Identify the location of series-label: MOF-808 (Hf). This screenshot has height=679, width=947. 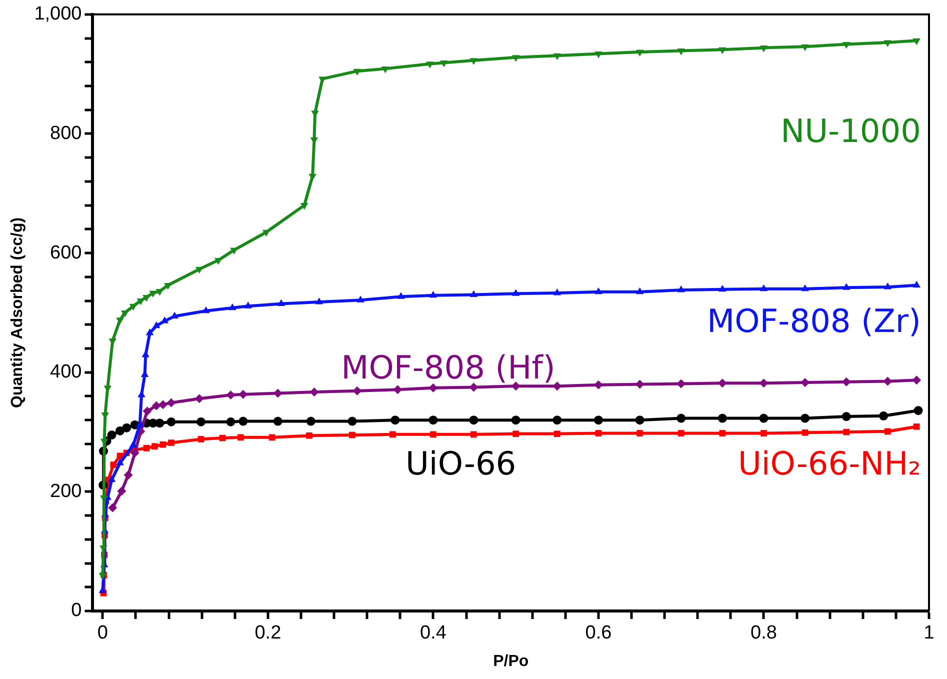
(448, 367).